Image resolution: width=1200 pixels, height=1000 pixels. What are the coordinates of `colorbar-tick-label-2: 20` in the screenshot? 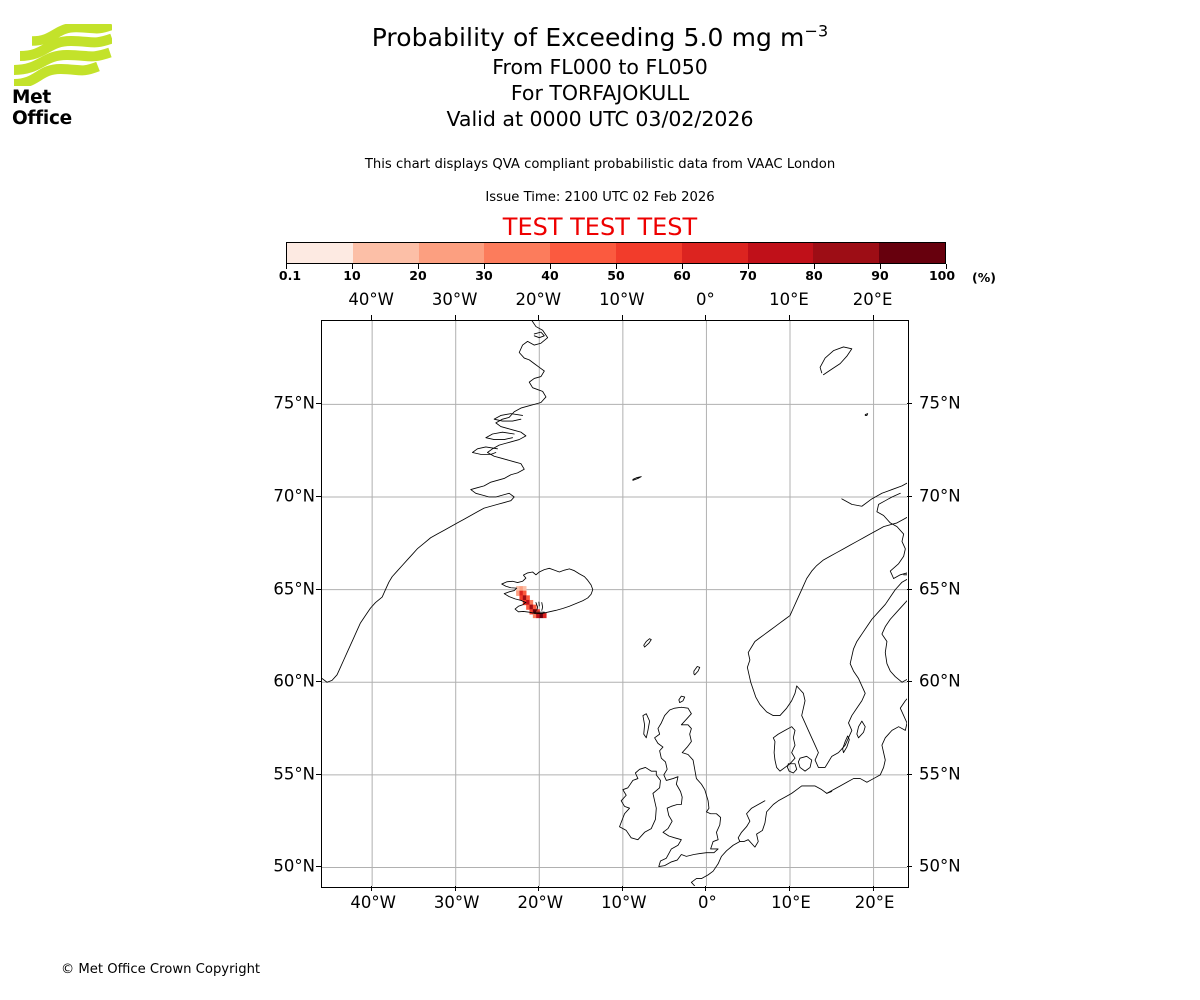 It's located at (418, 275).